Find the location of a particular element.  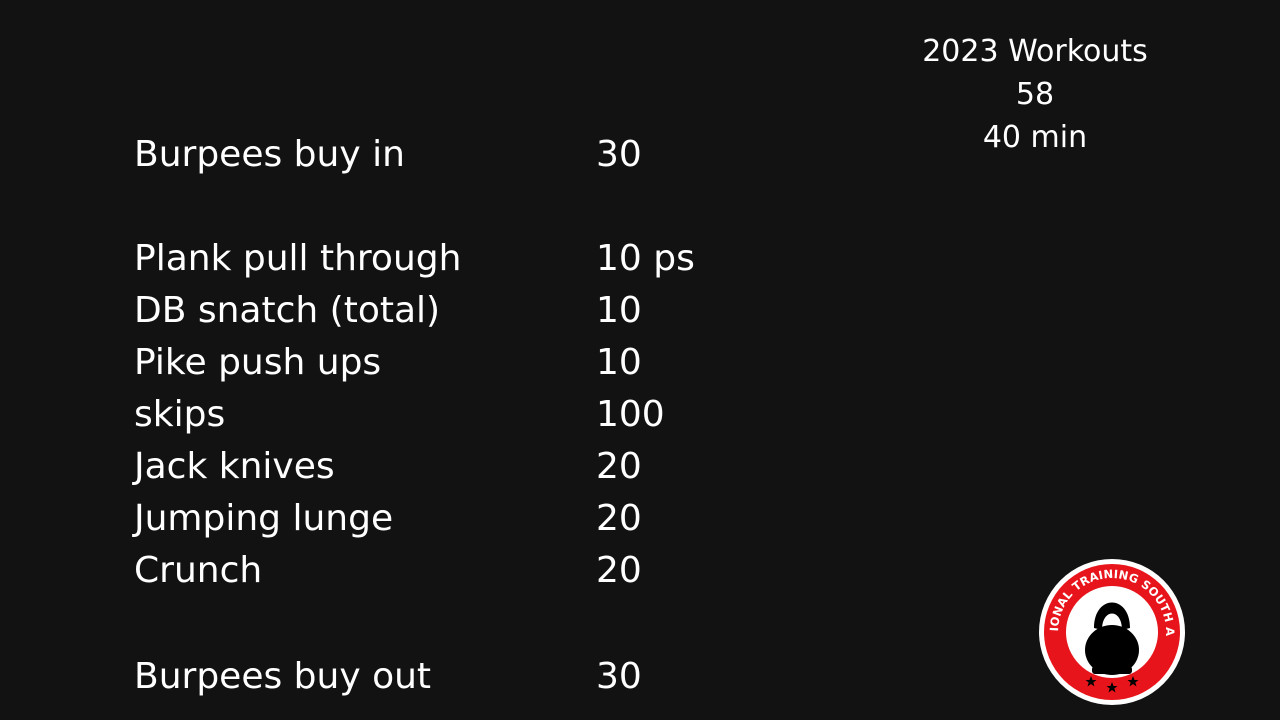

exercise-row: Crunch 20 is located at coordinates (450, 576).